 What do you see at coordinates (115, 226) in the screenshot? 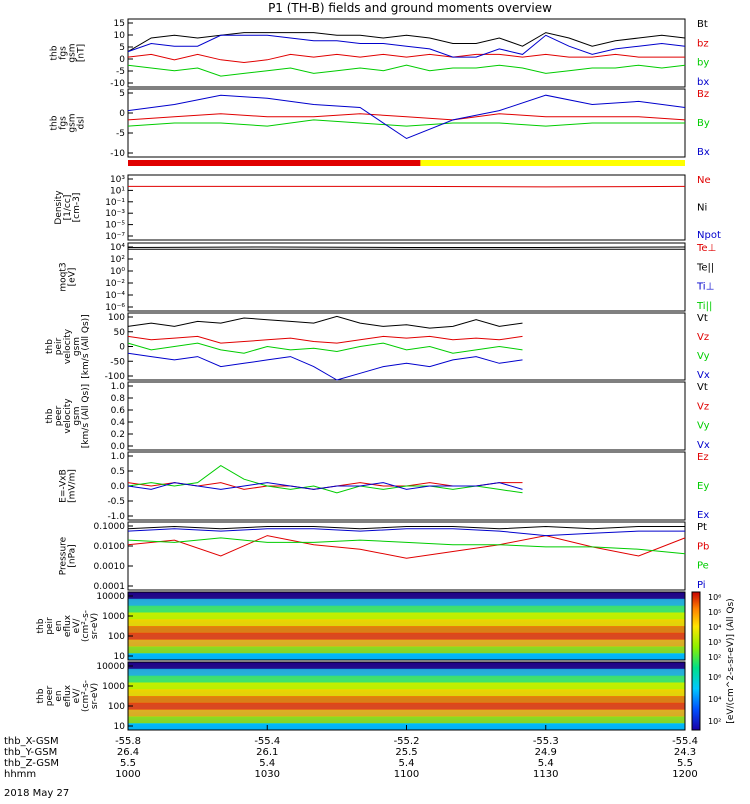
I see `y-tick-label: 10⁻⁵` at bounding box center [115, 226].